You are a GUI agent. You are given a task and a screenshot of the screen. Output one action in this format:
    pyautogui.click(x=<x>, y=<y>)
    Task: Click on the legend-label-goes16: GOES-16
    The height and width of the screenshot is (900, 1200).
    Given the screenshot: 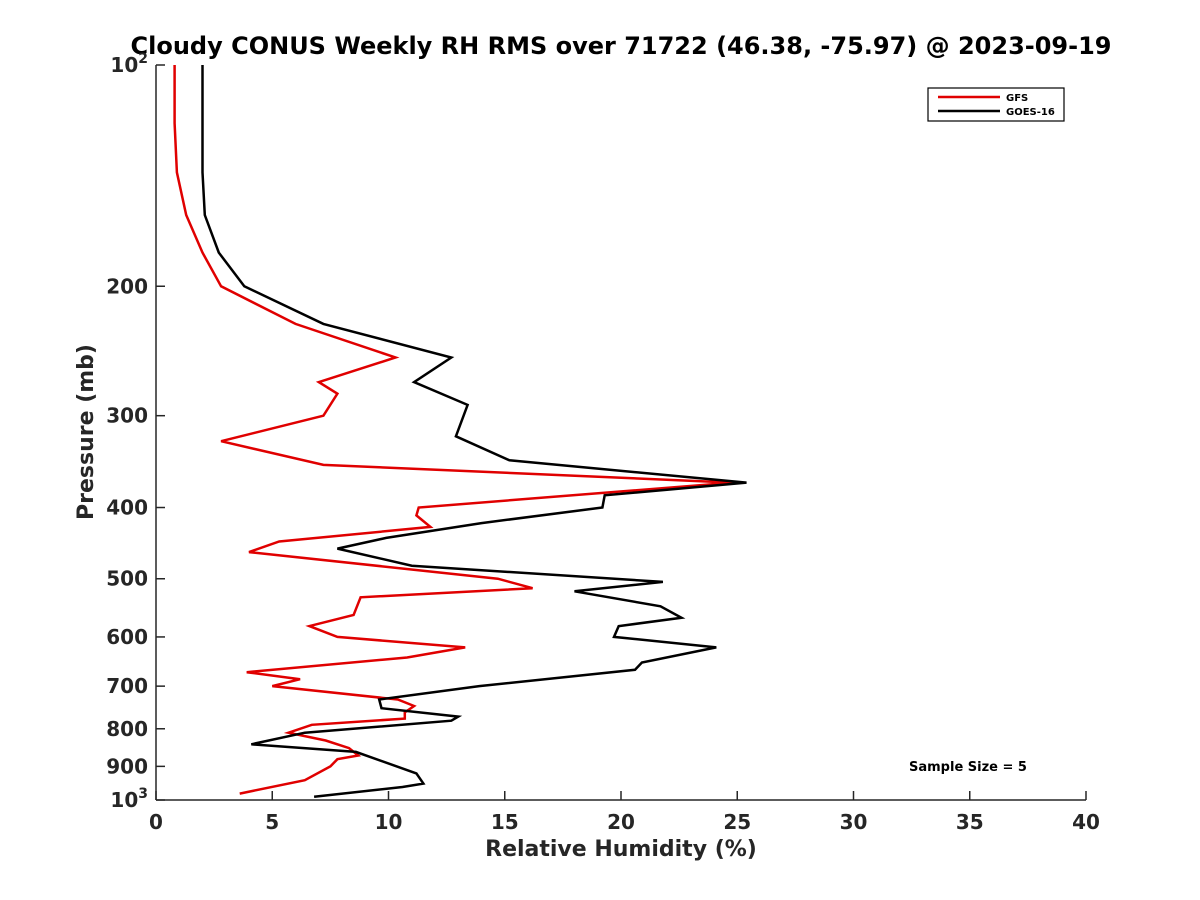 What is the action you would take?
    pyautogui.click(x=1030, y=112)
    